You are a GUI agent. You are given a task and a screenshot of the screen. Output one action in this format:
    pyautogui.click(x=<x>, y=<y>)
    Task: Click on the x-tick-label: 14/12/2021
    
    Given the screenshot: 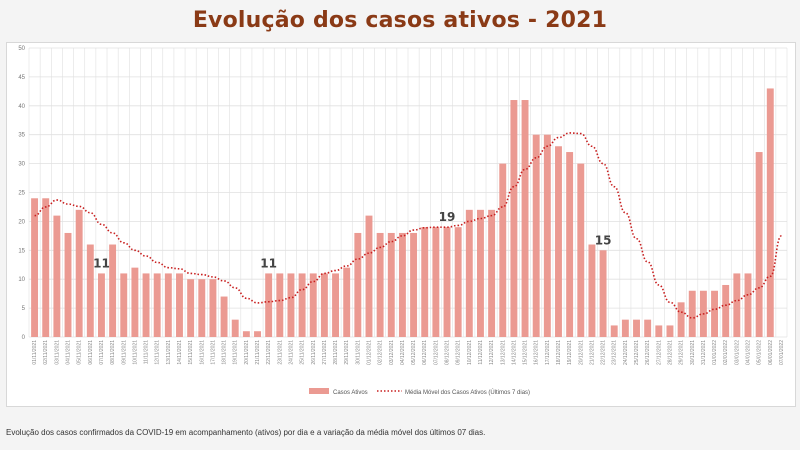 What is the action you would take?
    pyautogui.click(x=514, y=352)
    